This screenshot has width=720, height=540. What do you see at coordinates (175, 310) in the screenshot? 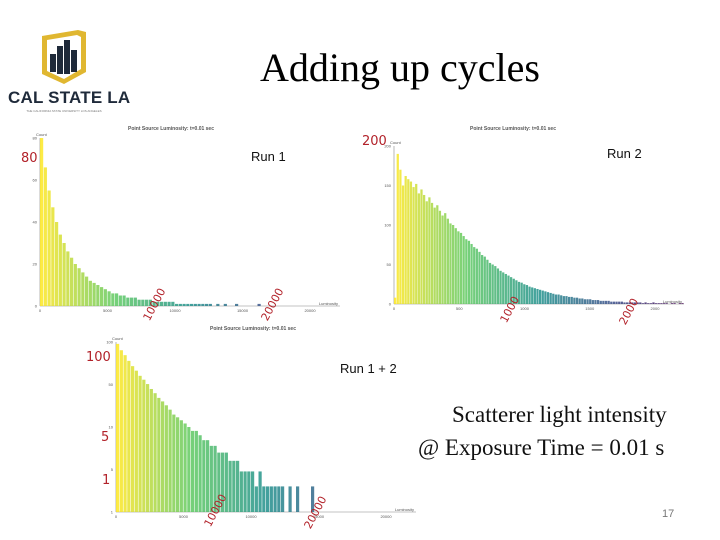
I see `x-tick-label: 10000` at bounding box center [175, 310].